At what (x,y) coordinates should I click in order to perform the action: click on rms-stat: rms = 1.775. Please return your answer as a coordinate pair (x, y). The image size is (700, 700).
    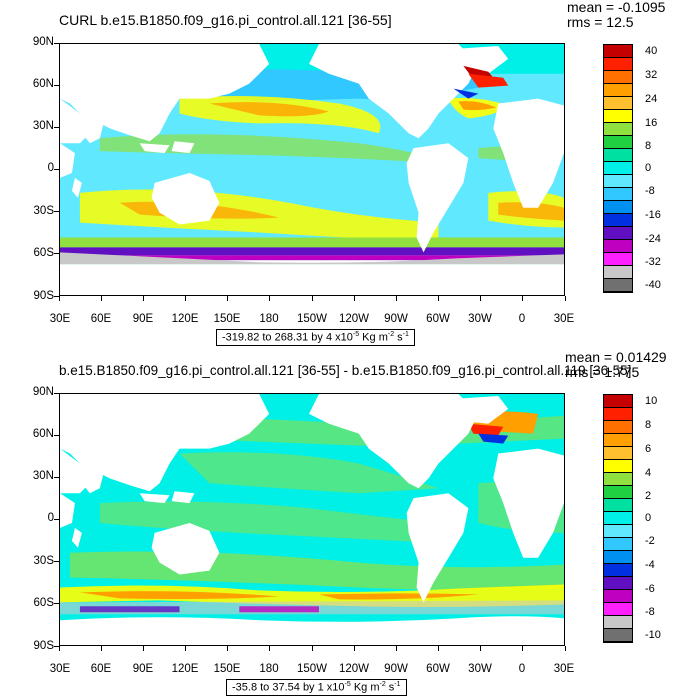
    Looking at the image, I should click on (602, 372).